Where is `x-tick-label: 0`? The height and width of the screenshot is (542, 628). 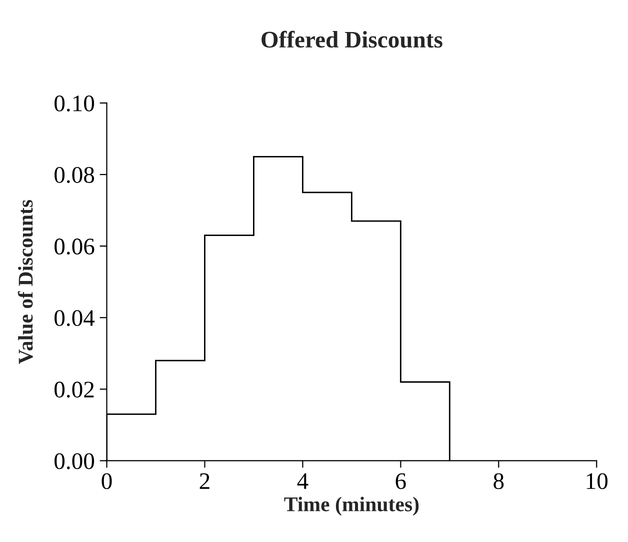
x-tick-label: 0 is located at coordinates (107, 481).